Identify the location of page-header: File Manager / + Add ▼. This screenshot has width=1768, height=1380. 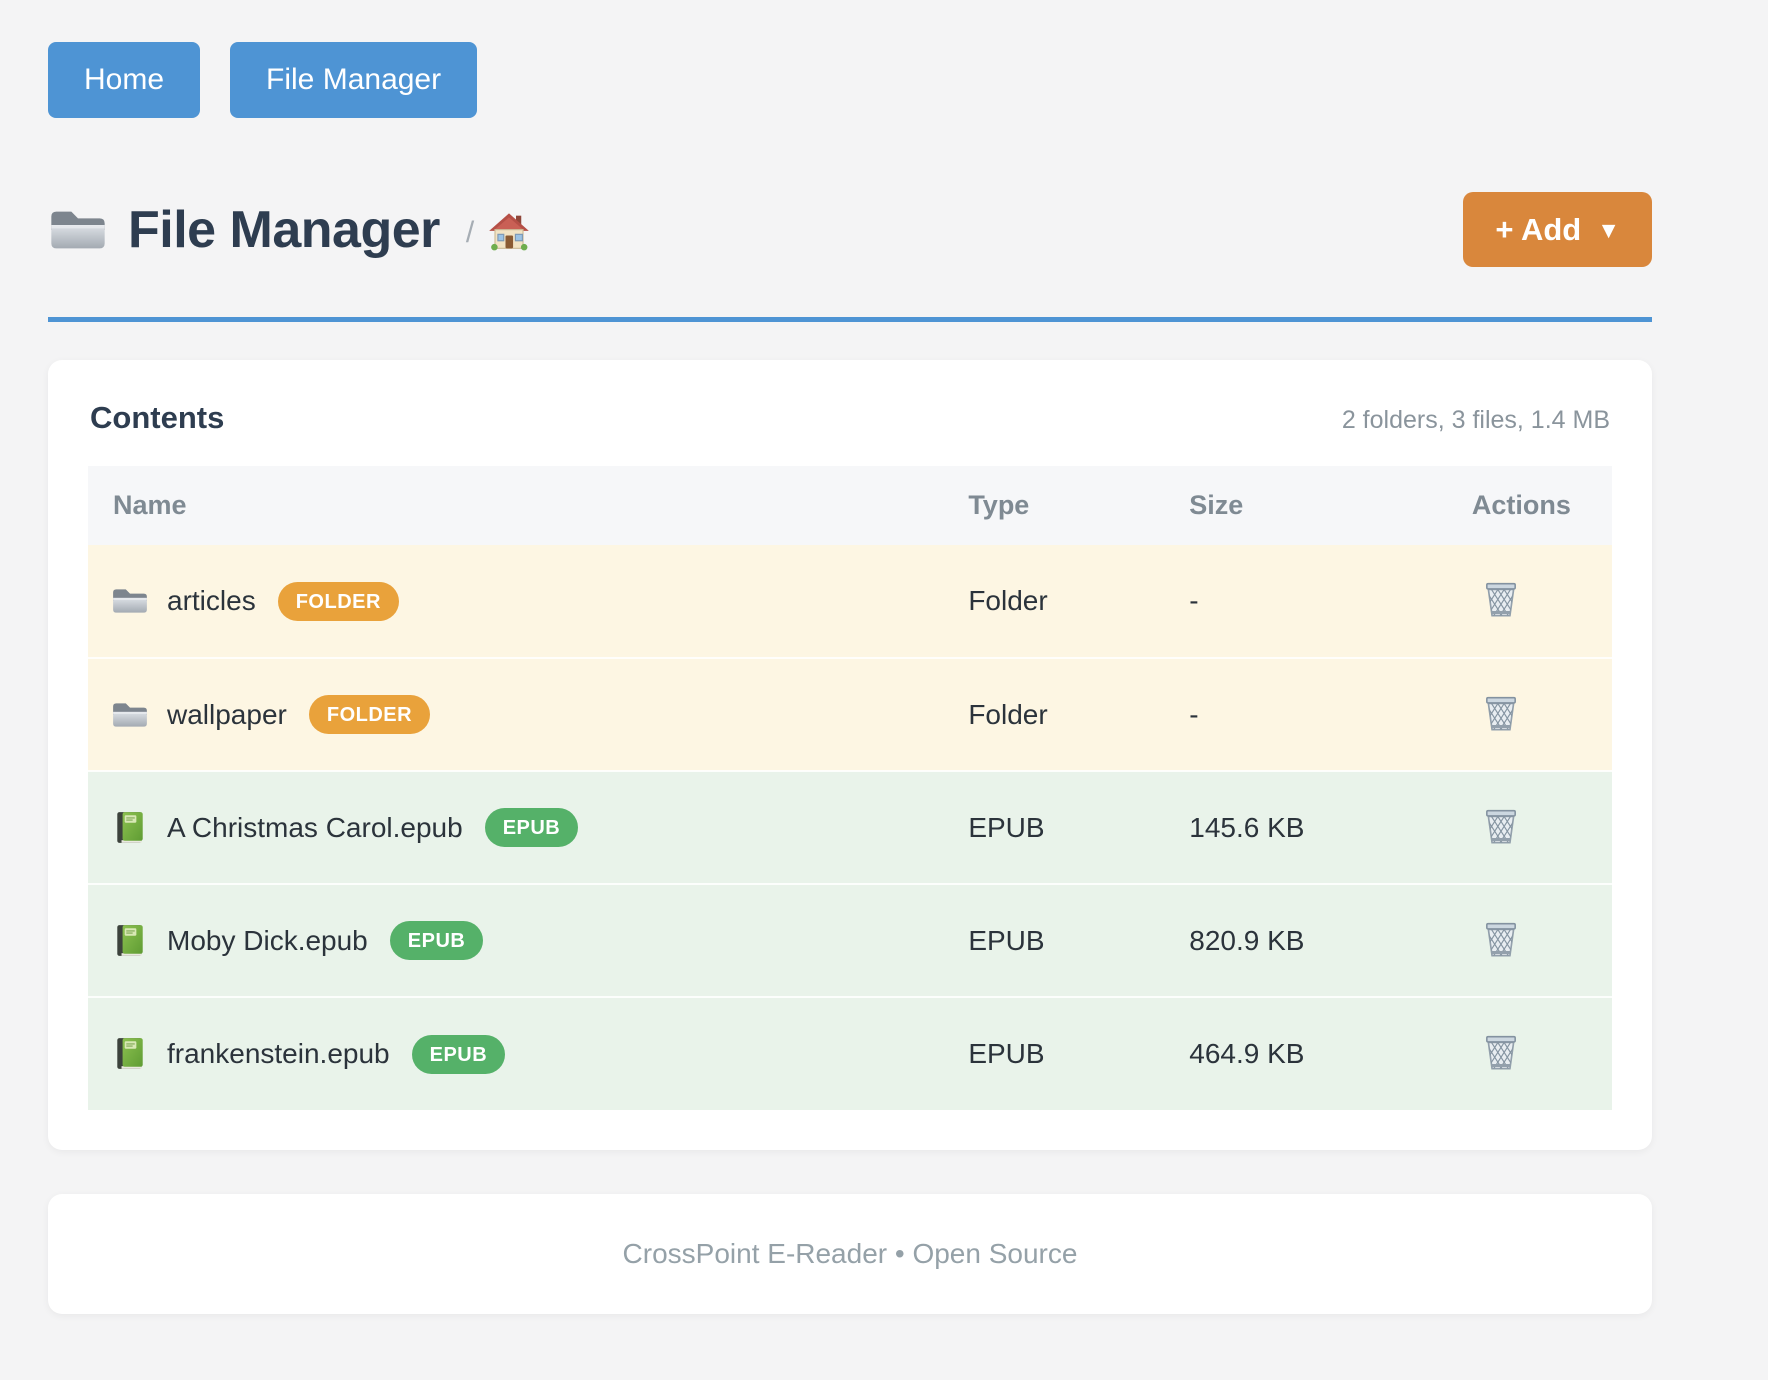
(850, 229).